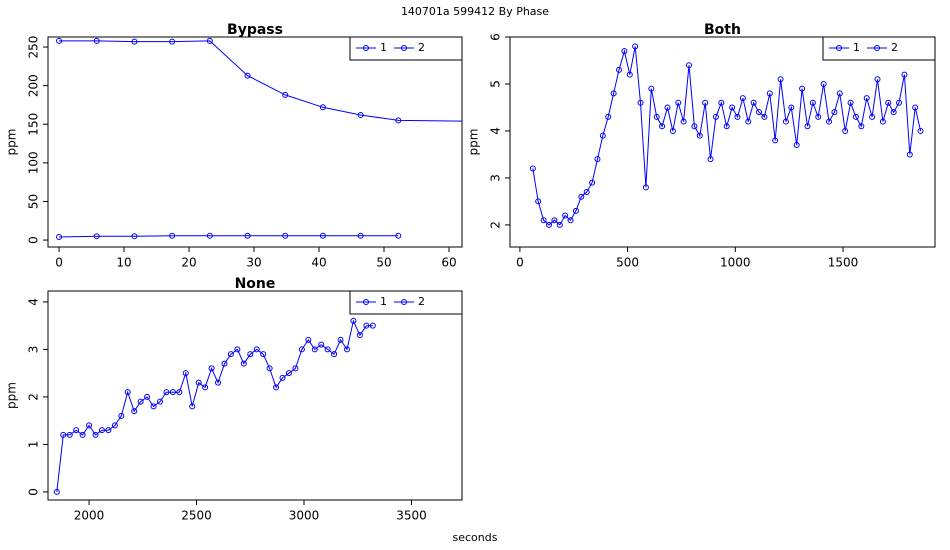 This screenshot has width=950, height=550. I want to click on y-tick-label: 50, so click(34, 201).